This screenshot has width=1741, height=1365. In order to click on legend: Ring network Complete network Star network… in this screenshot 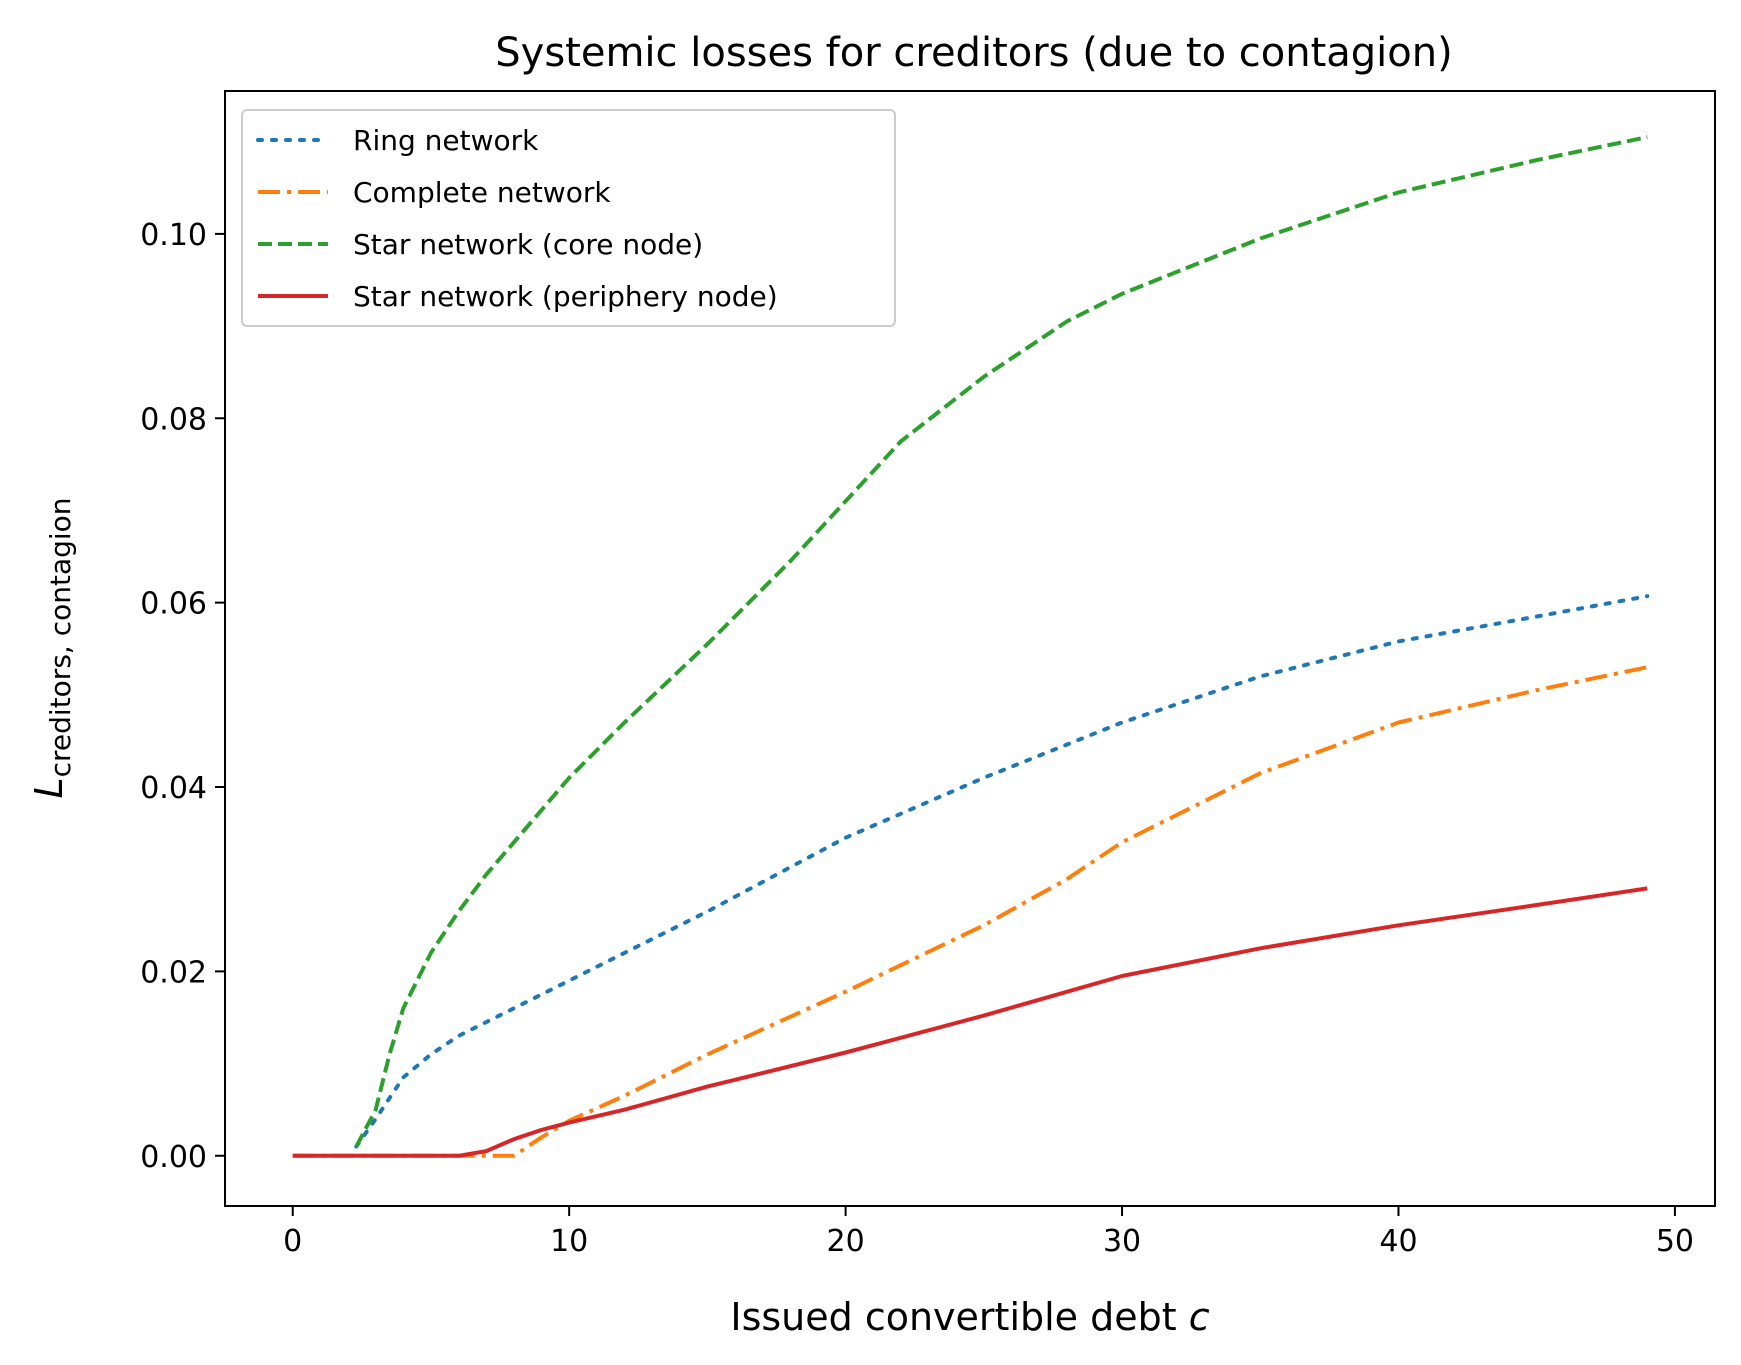, I will do `click(568, 218)`.